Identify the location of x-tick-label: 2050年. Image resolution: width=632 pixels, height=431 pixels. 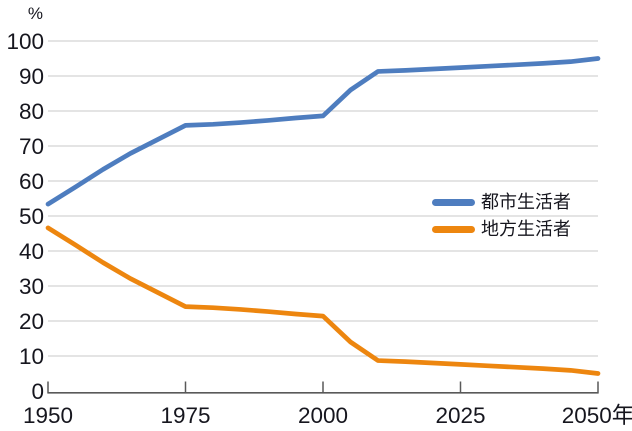
(597, 415).